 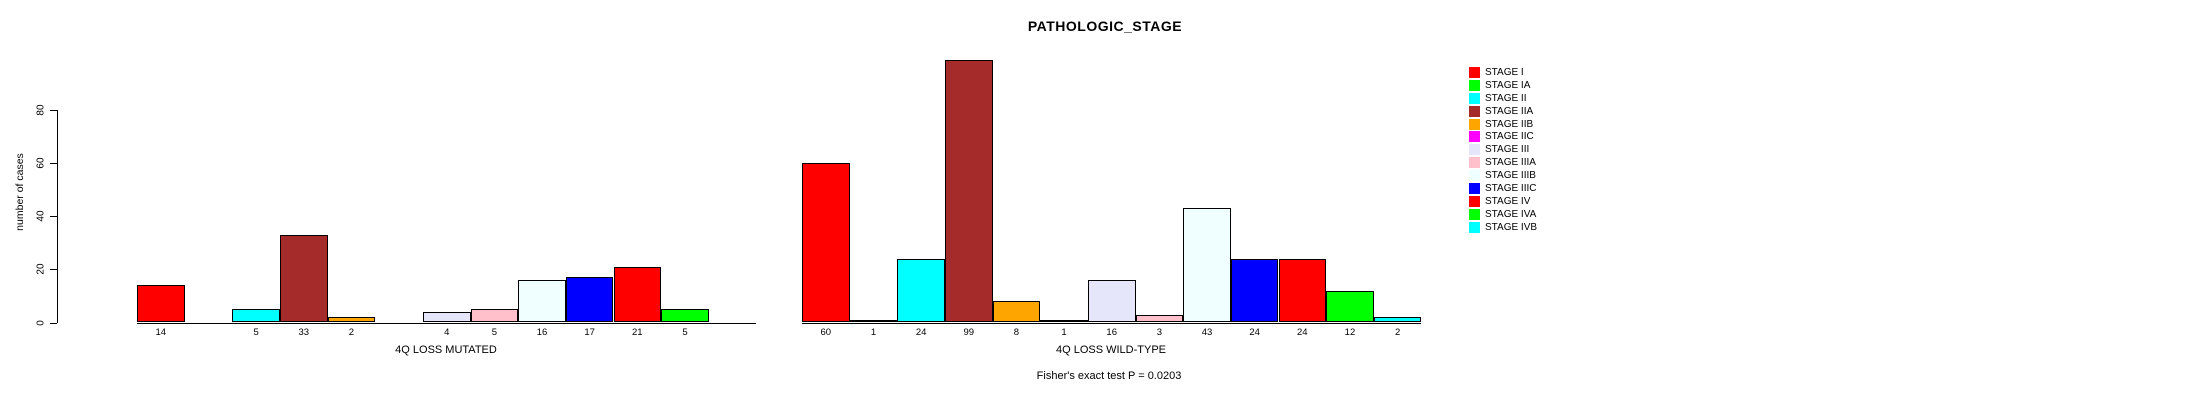 I want to click on y-axis-label: number of cases, so click(x=20, y=192).